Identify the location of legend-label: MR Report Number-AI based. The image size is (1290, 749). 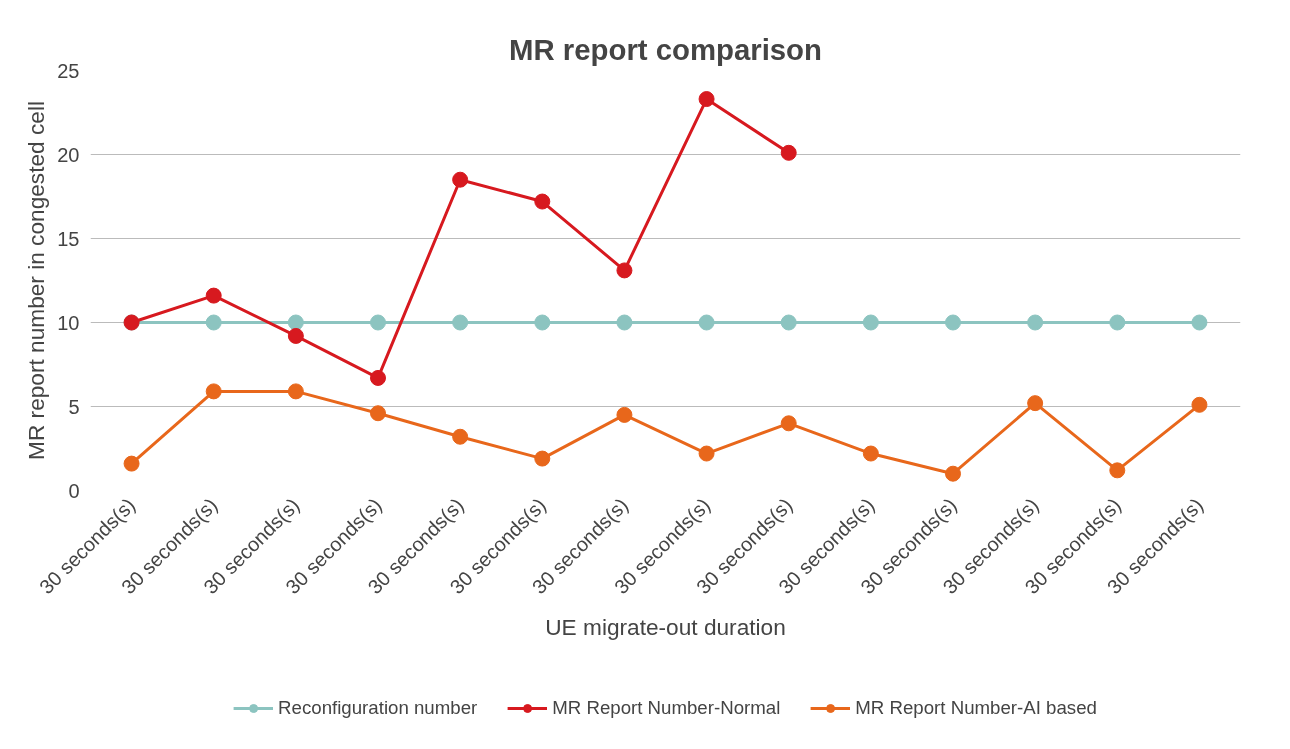
(976, 707).